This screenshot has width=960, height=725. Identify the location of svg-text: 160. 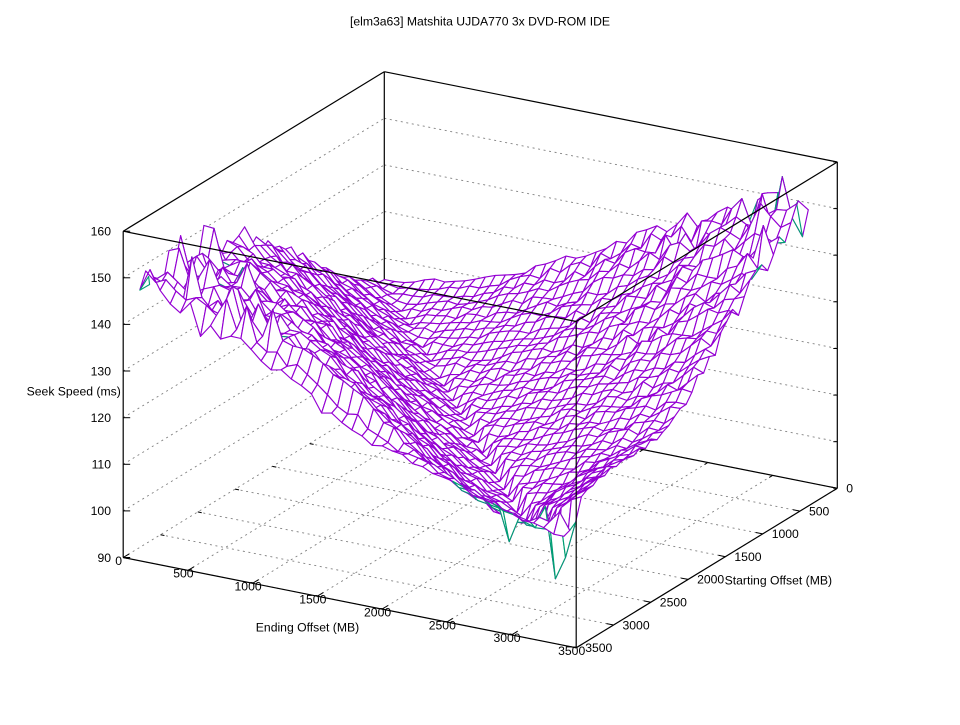
(101, 232).